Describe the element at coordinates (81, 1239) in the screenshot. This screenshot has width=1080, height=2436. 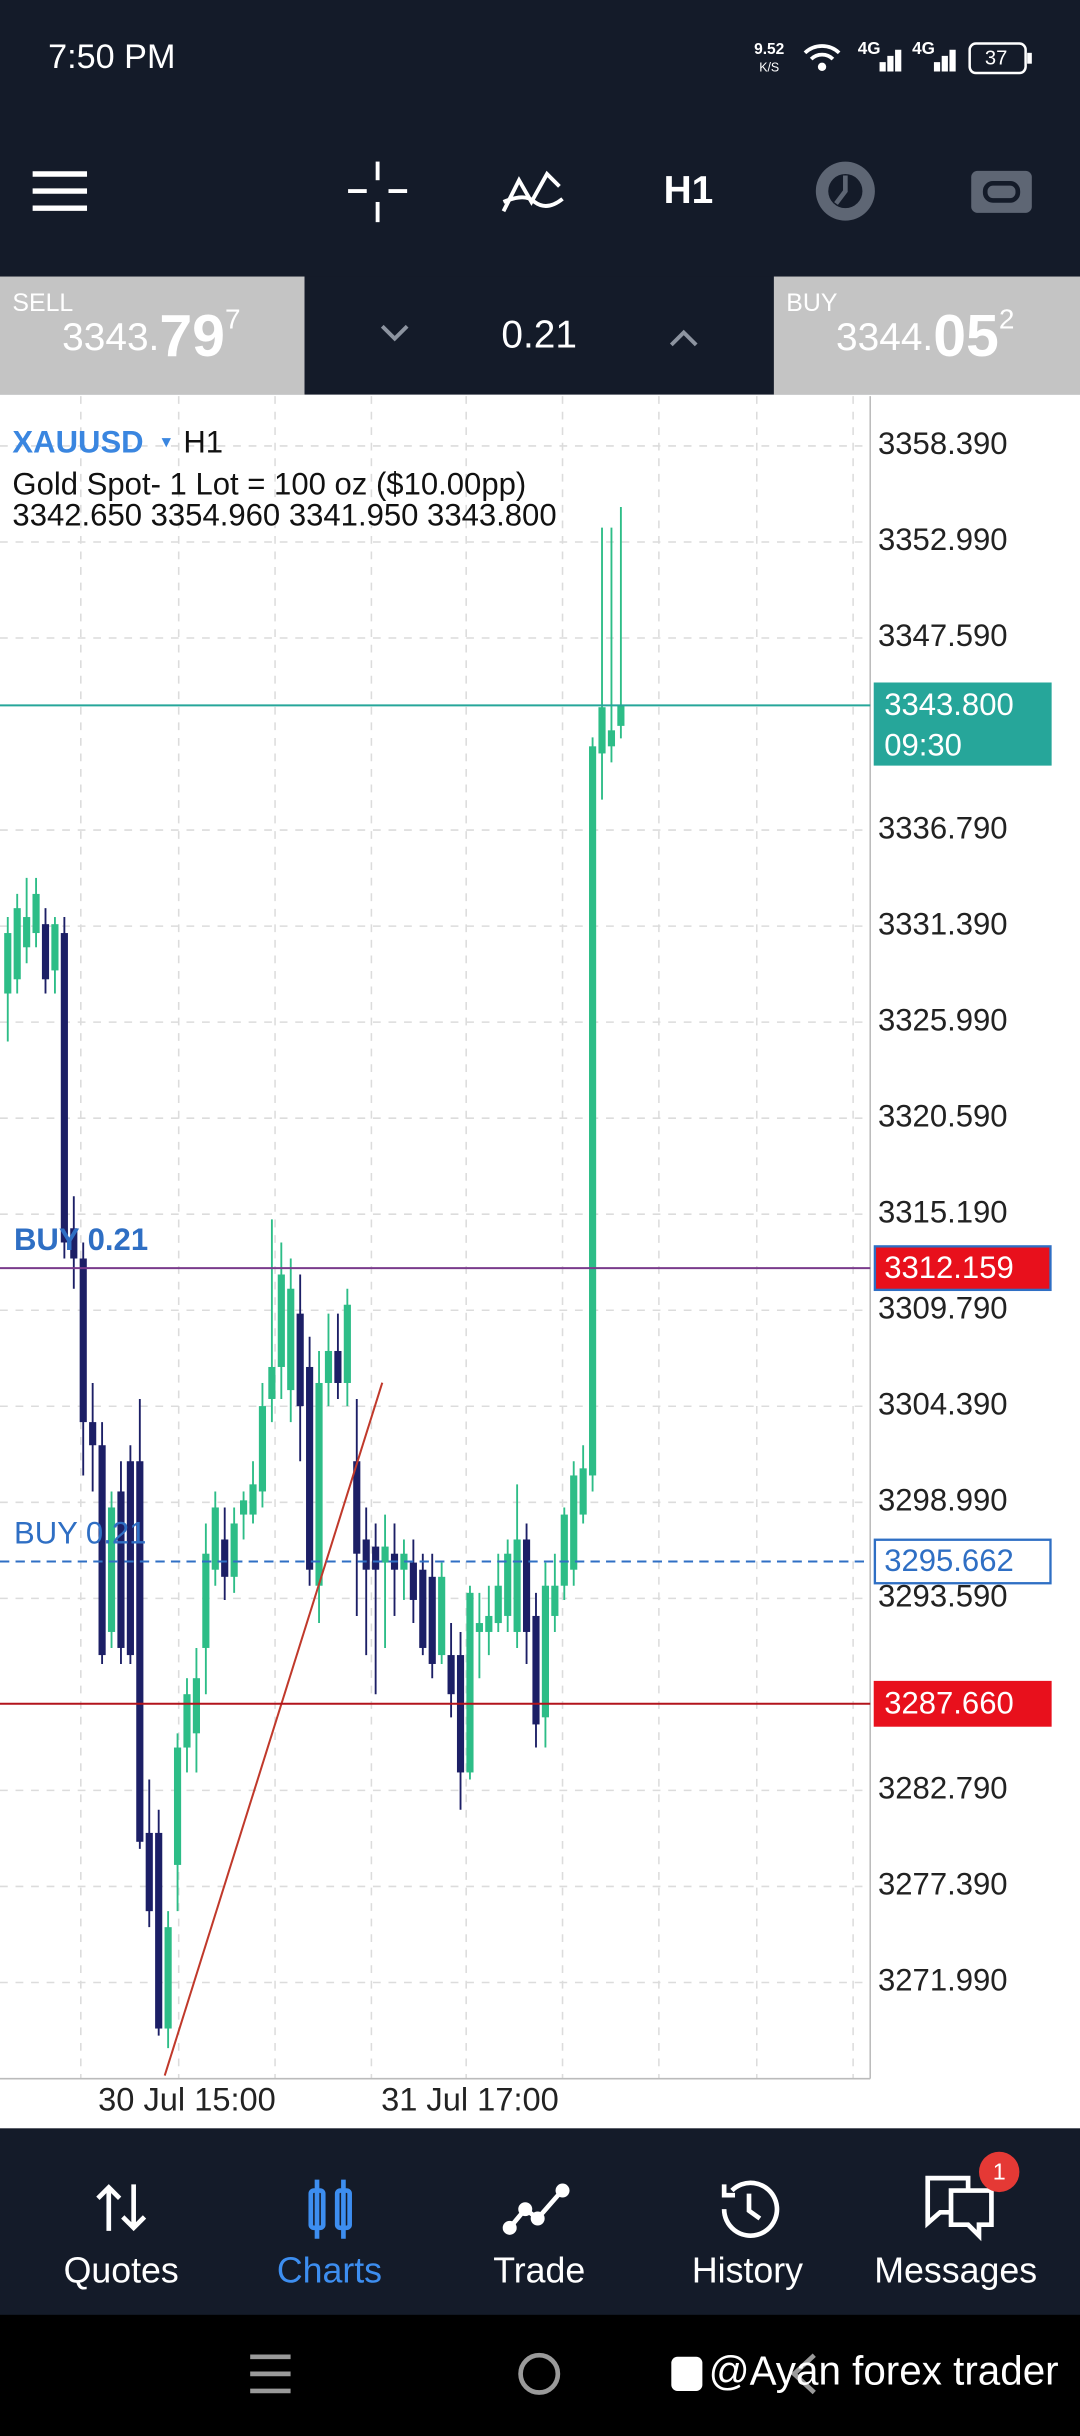
I see `order-label: BUY 0.21` at that location.